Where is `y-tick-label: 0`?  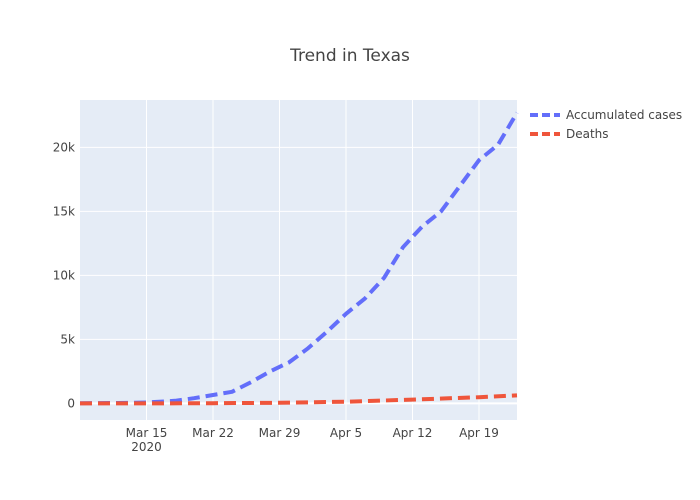
y-tick-label: 0 is located at coordinates (71, 403).